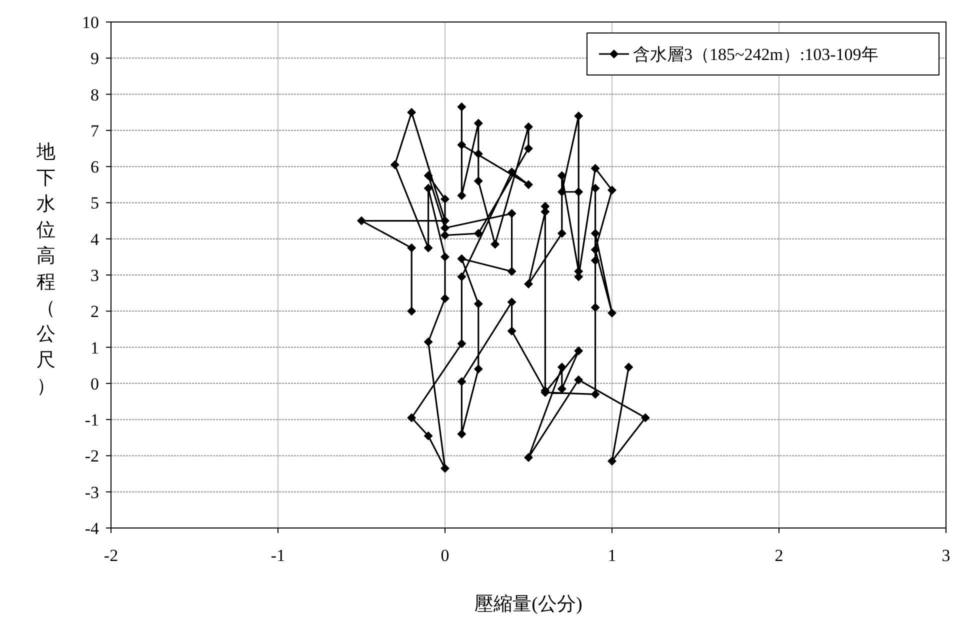 This screenshot has width=978, height=639. What do you see at coordinates (94, 167) in the screenshot?
I see `y-tick-label: 6` at bounding box center [94, 167].